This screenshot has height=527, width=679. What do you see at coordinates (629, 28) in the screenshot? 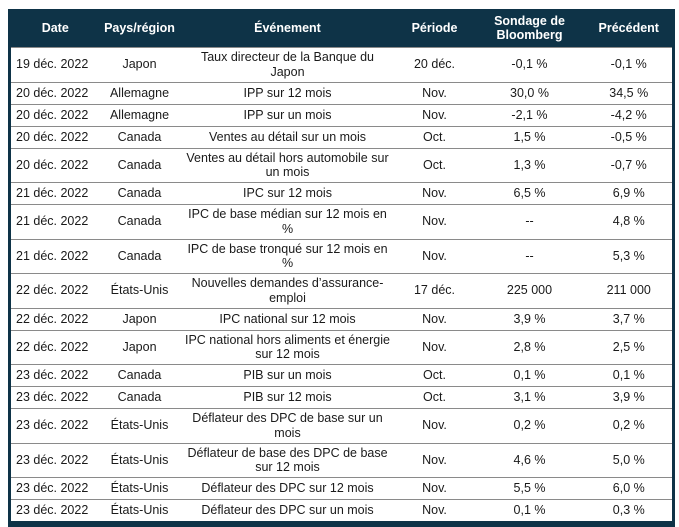
I see `column-header-previous: Précédent` at bounding box center [629, 28].